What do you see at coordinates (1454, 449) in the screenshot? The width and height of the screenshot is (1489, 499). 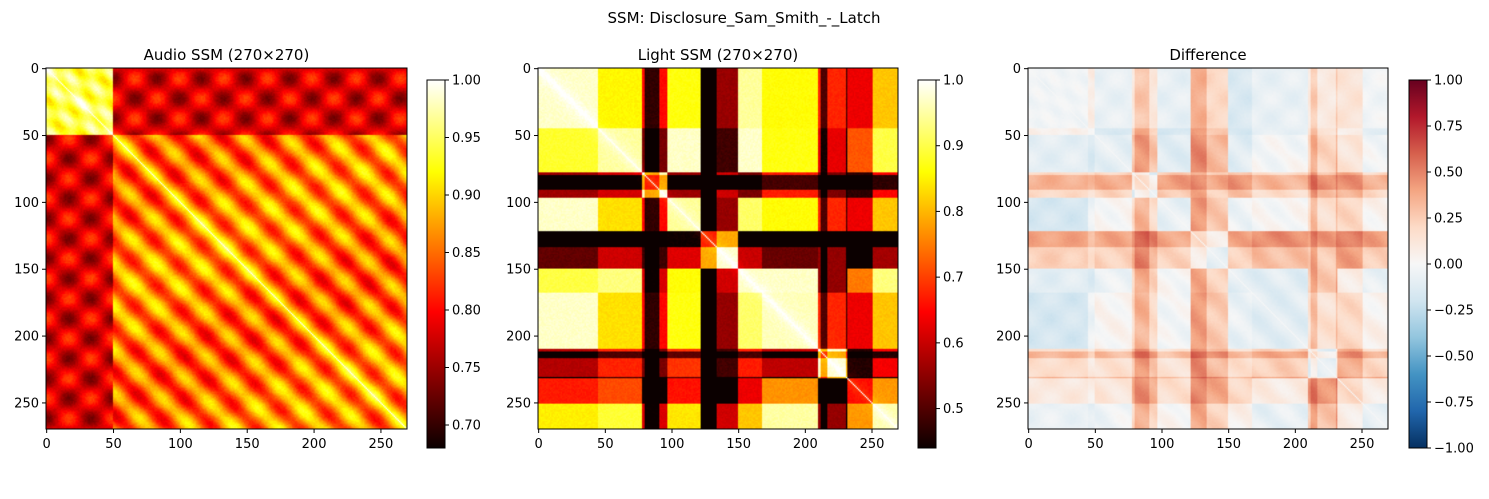 I see `colorbar-tick-label: −1.00` at bounding box center [1454, 449].